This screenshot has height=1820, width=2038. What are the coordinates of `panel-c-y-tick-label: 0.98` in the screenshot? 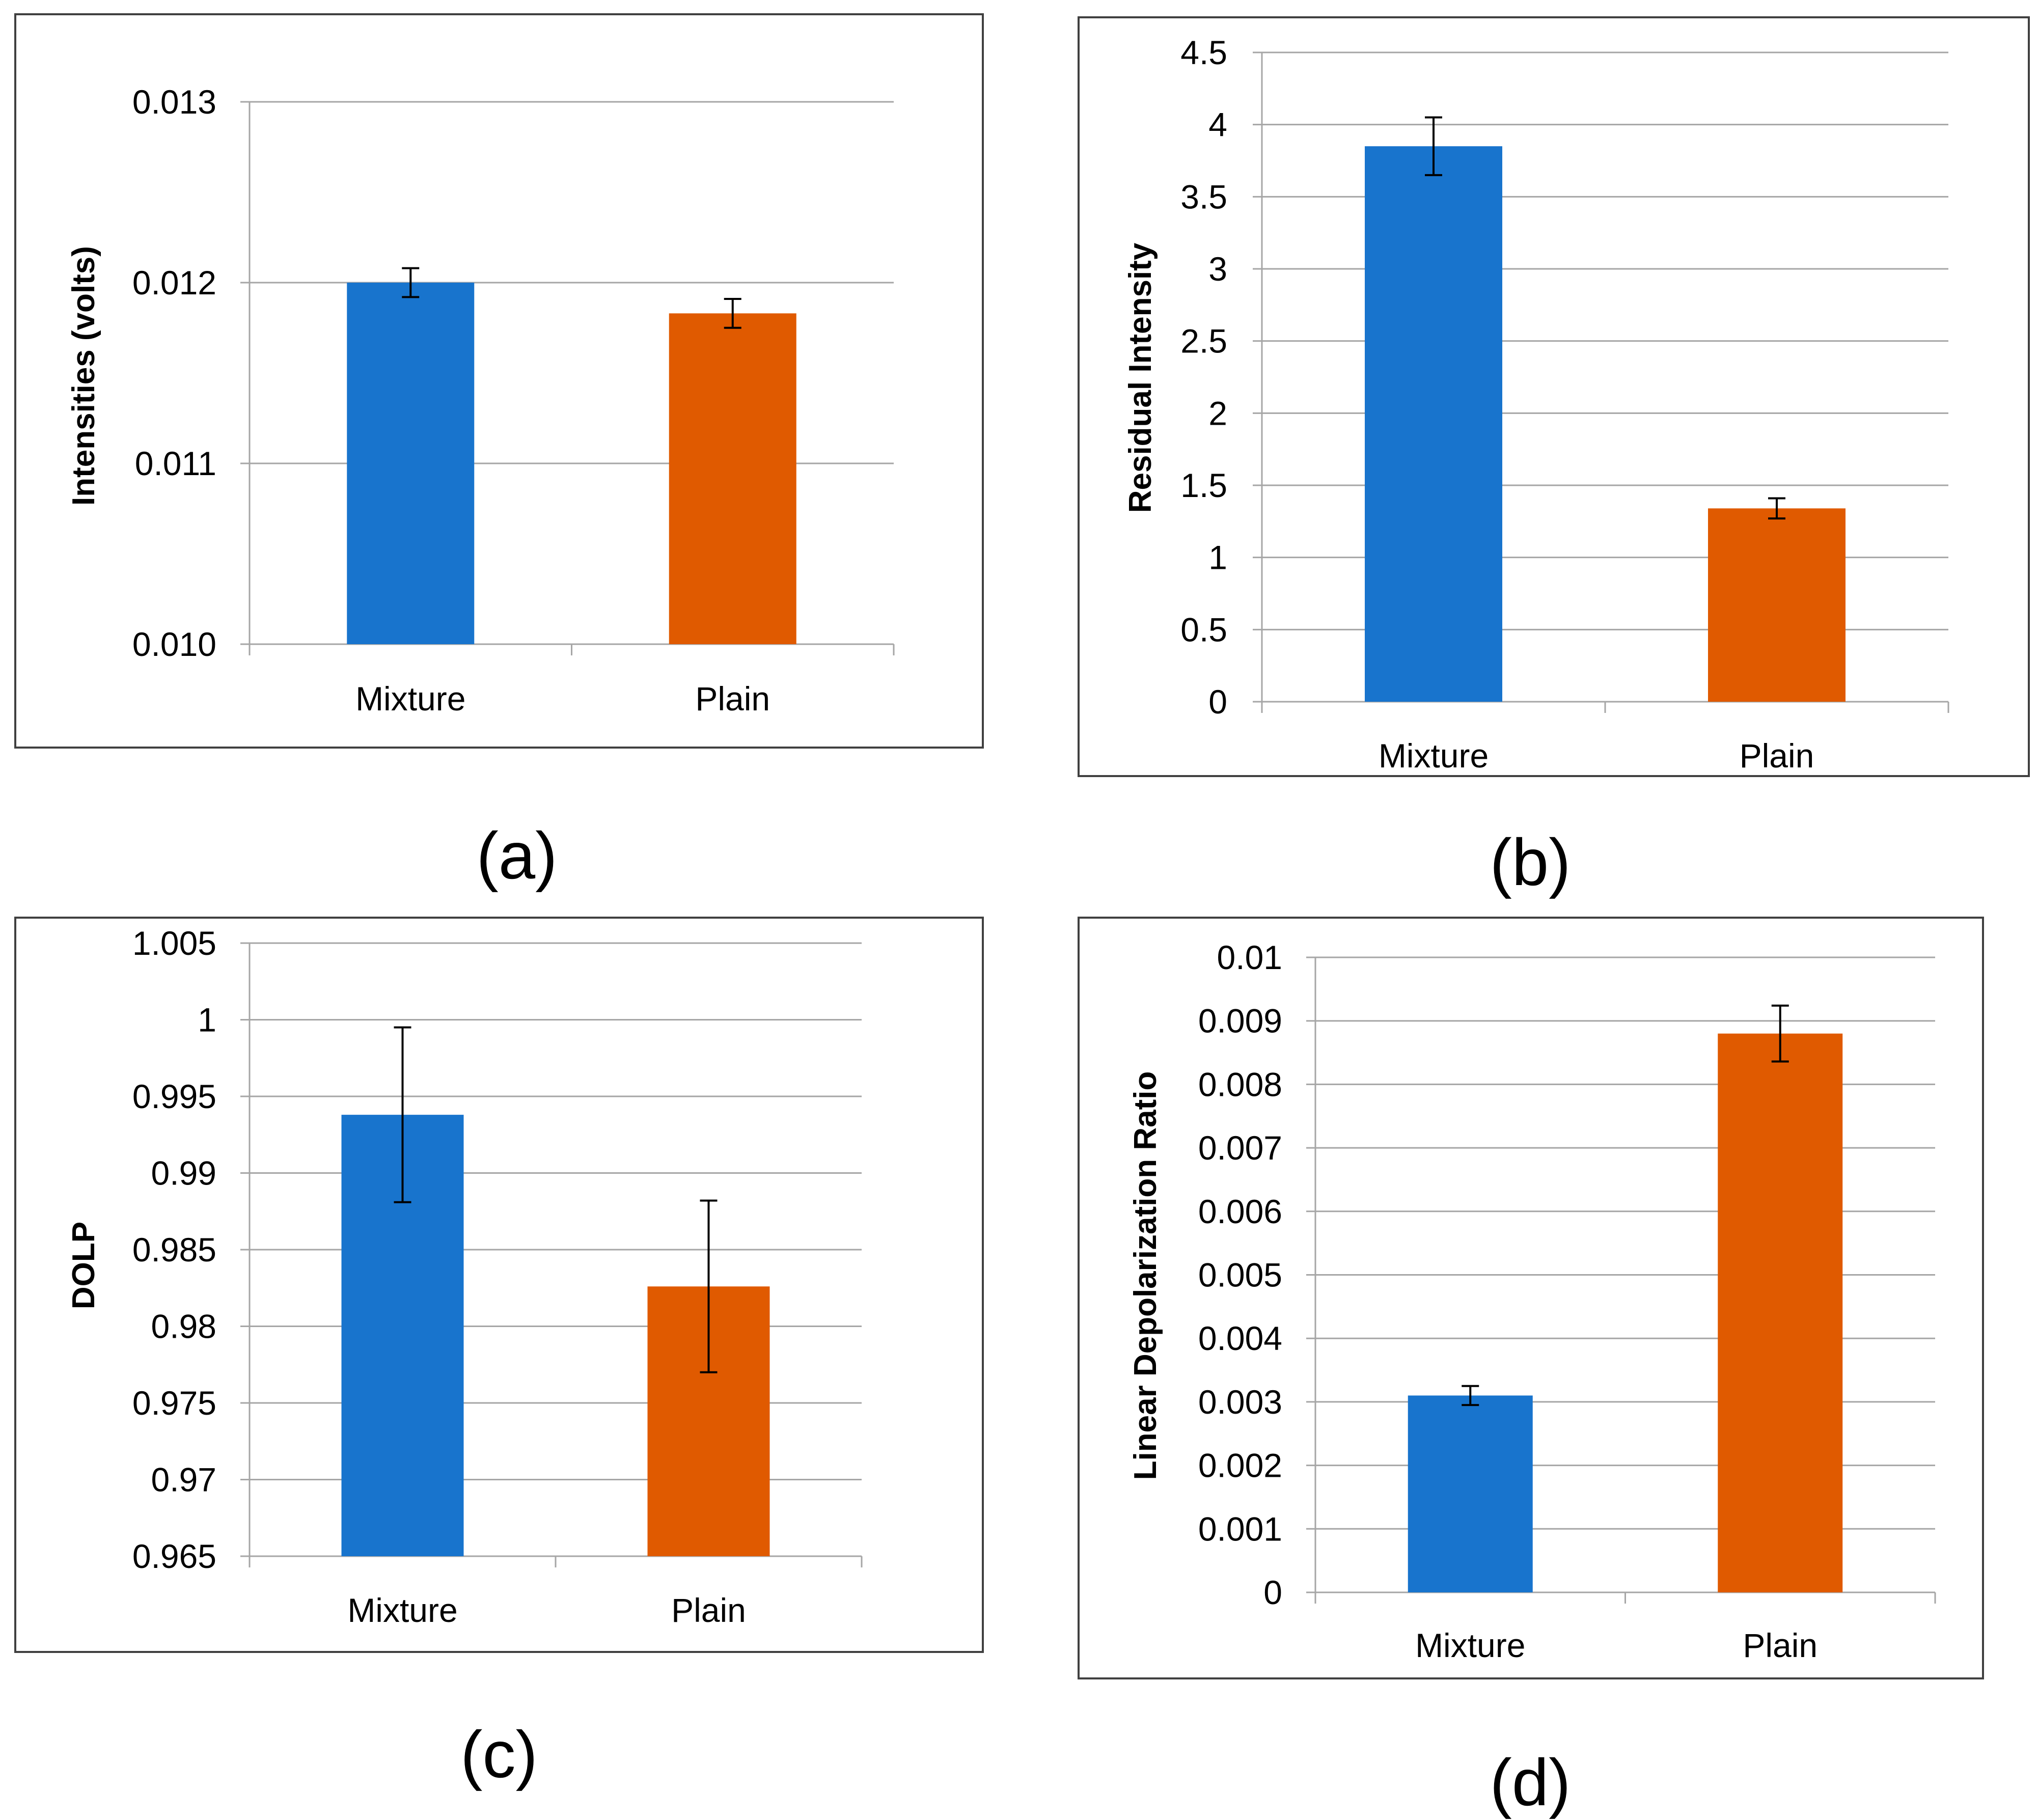 It's located at (183, 1326).